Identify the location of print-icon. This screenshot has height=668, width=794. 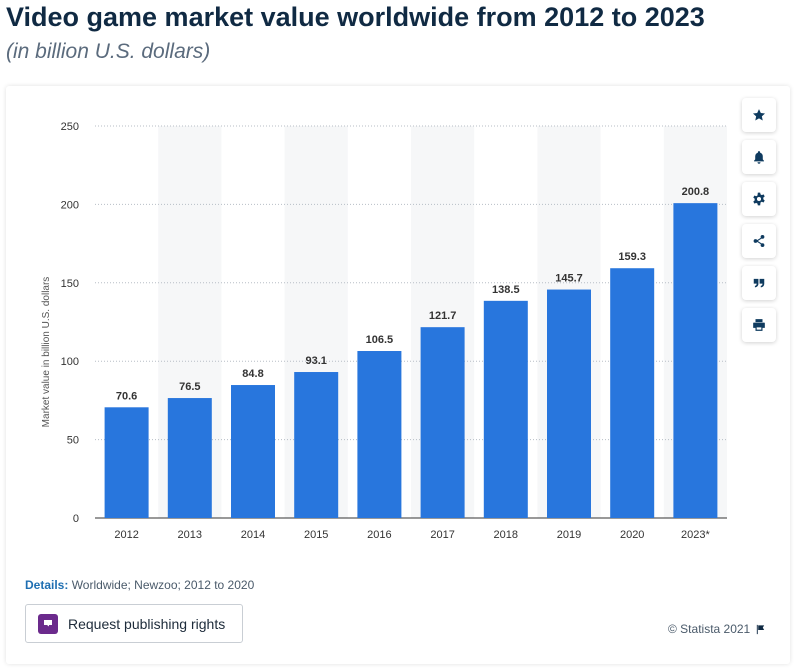
(759, 325).